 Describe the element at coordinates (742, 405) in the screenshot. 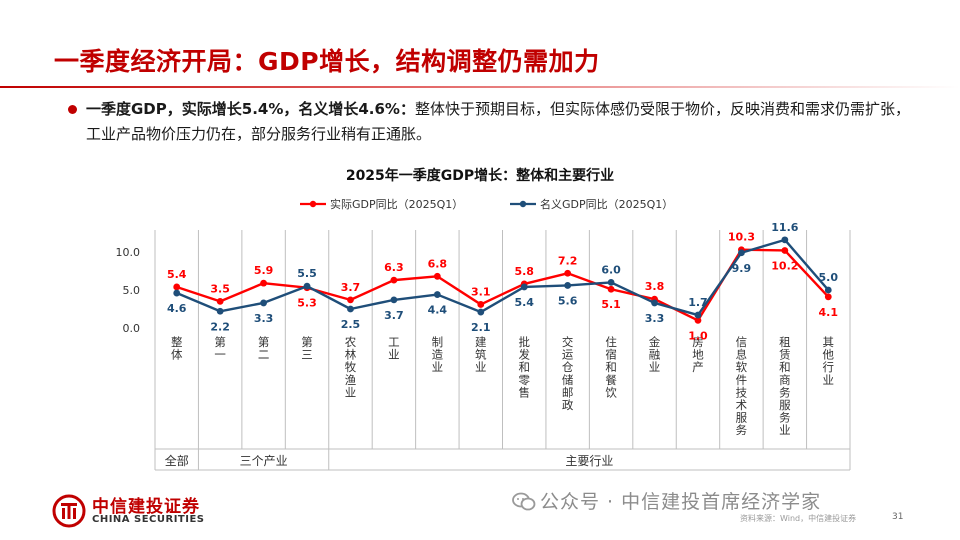

I see `category-label-char: 术` at that location.